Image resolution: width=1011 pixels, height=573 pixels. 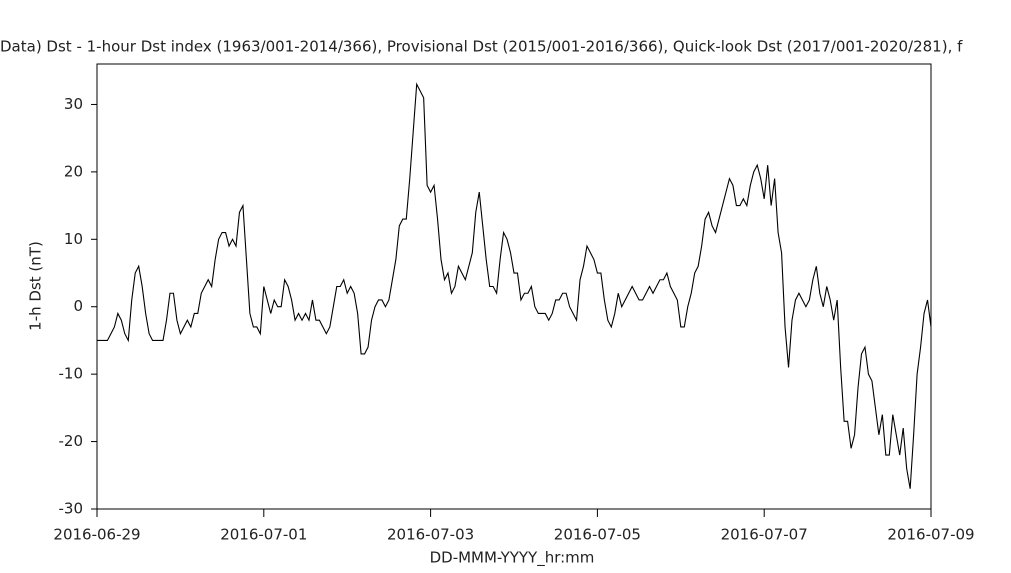 I want to click on x-axis-label: DD-MMM-YYYY_hr:mm, so click(x=512, y=558).